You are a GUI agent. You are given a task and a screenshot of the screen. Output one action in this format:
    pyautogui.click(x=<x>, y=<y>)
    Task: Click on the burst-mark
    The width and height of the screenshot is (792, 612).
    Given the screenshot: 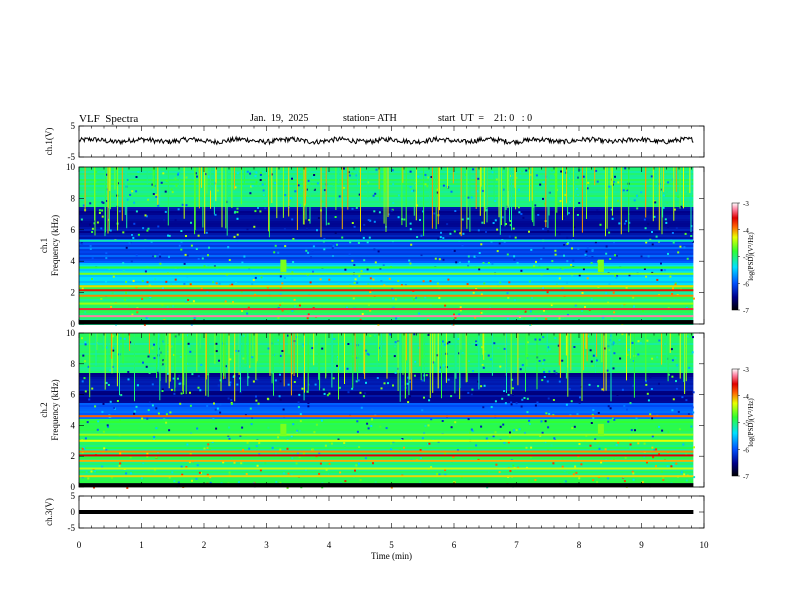 What is the action you would take?
    pyautogui.click(x=600, y=266)
    